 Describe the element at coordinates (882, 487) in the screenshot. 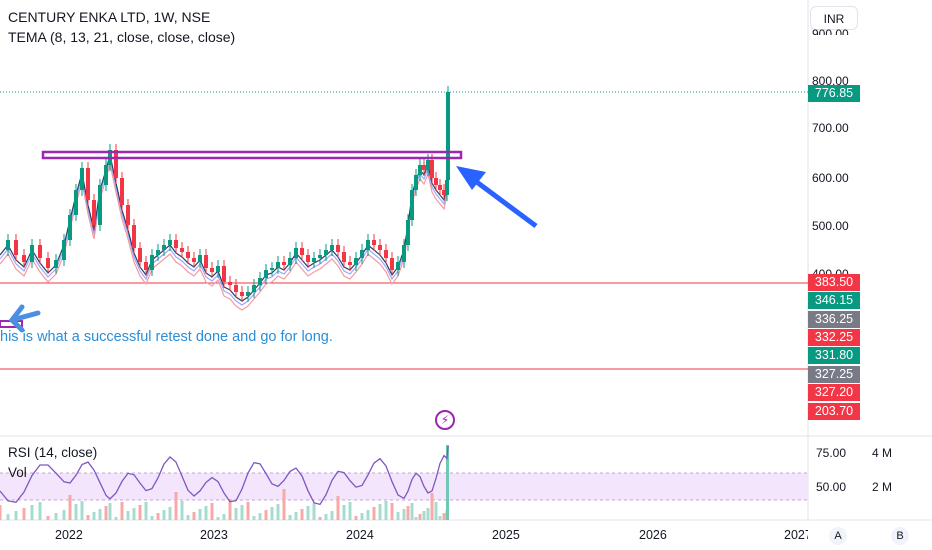

I see `volume-tick: 2 M` at that location.